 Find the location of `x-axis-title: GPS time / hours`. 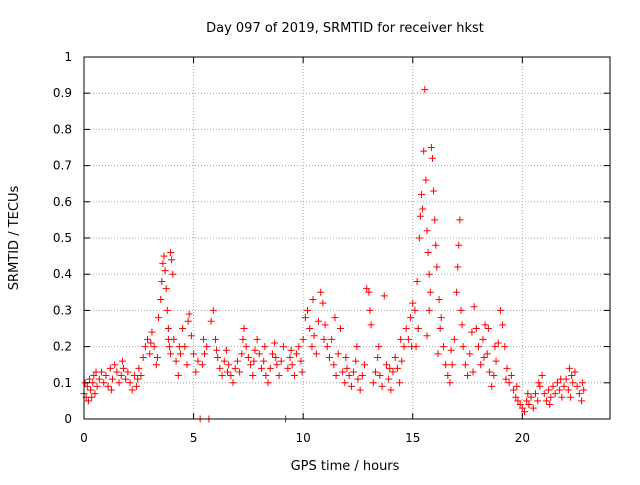

x-axis-title: GPS time / hours is located at coordinates (345, 466).